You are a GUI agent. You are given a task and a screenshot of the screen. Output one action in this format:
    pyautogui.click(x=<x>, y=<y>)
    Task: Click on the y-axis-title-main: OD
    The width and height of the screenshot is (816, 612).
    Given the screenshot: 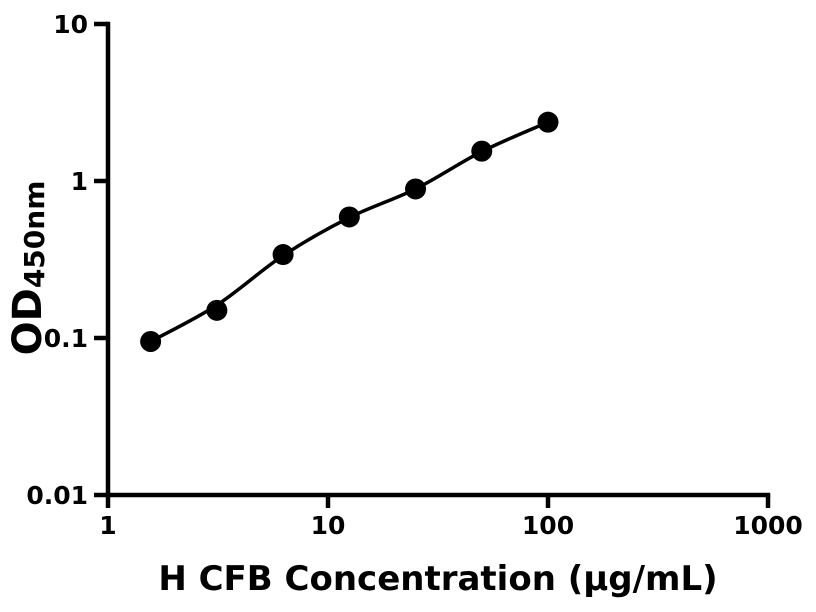 What is the action you would take?
    pyautogui.click(x=28, y=322)
    